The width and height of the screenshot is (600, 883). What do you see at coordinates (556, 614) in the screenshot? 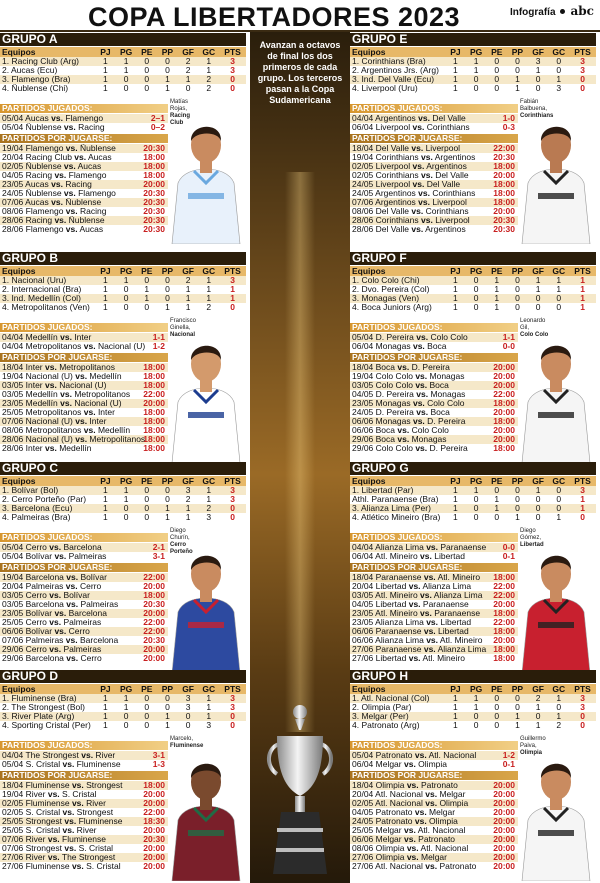
I see `player-photo` at bounding box center [556, 614].